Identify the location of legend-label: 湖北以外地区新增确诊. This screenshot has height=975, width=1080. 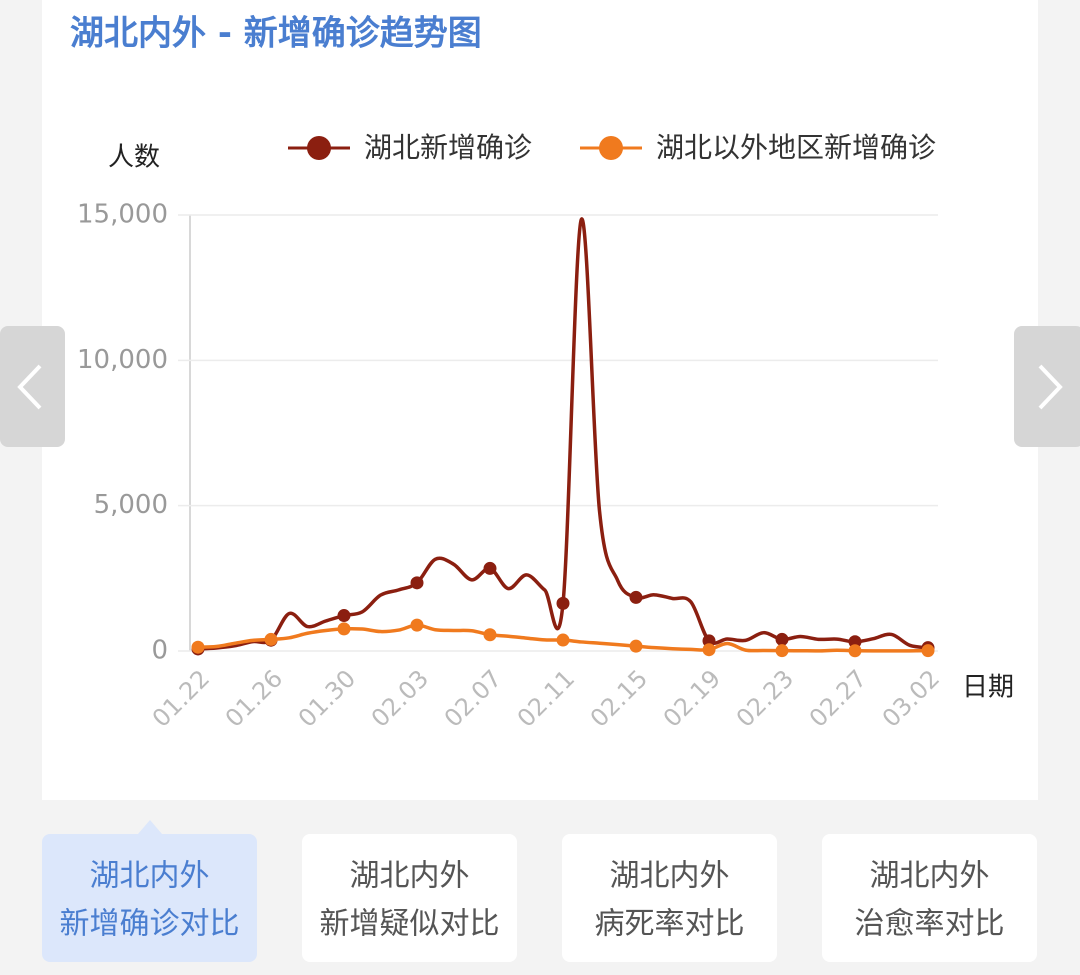
(796, 147).